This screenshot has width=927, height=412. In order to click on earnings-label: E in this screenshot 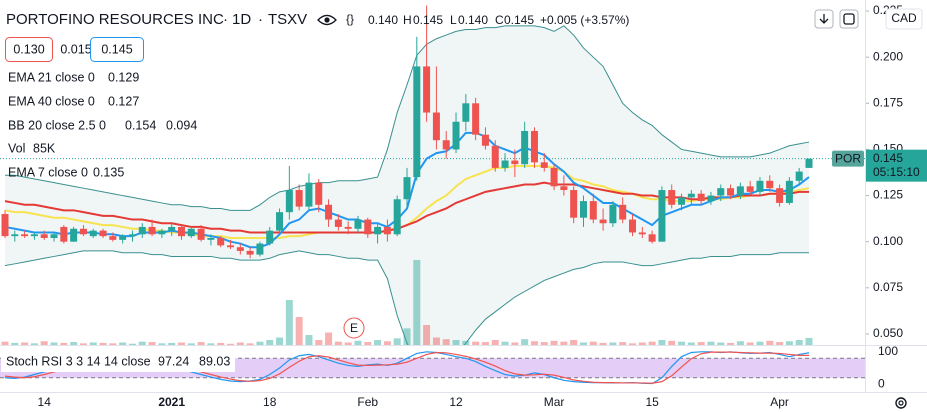, I will do `click(354, 328)`.